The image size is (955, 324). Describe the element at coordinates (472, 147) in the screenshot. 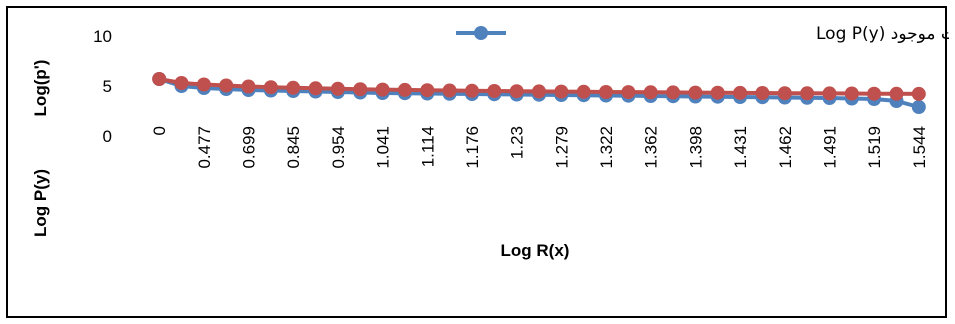

I see `x-tick-label: 1.176` at that location.